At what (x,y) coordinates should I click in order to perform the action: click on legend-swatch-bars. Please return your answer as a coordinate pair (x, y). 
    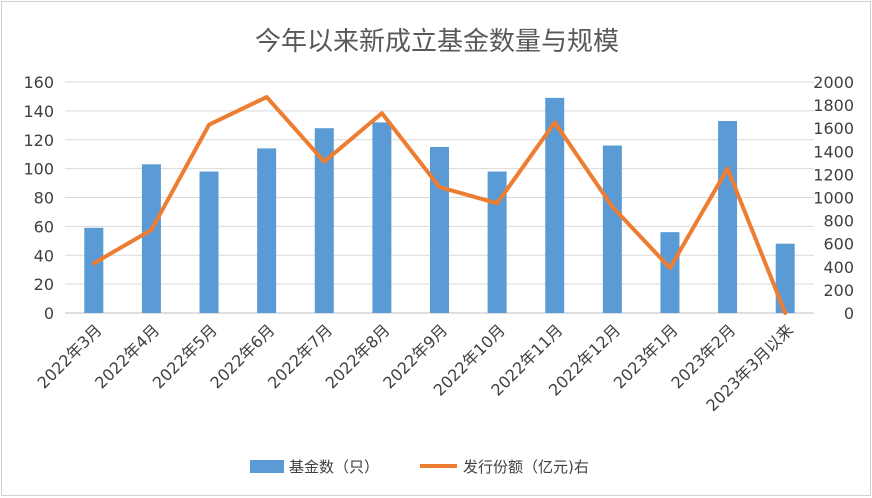
    Looking at the image, I should click on (267, 466).